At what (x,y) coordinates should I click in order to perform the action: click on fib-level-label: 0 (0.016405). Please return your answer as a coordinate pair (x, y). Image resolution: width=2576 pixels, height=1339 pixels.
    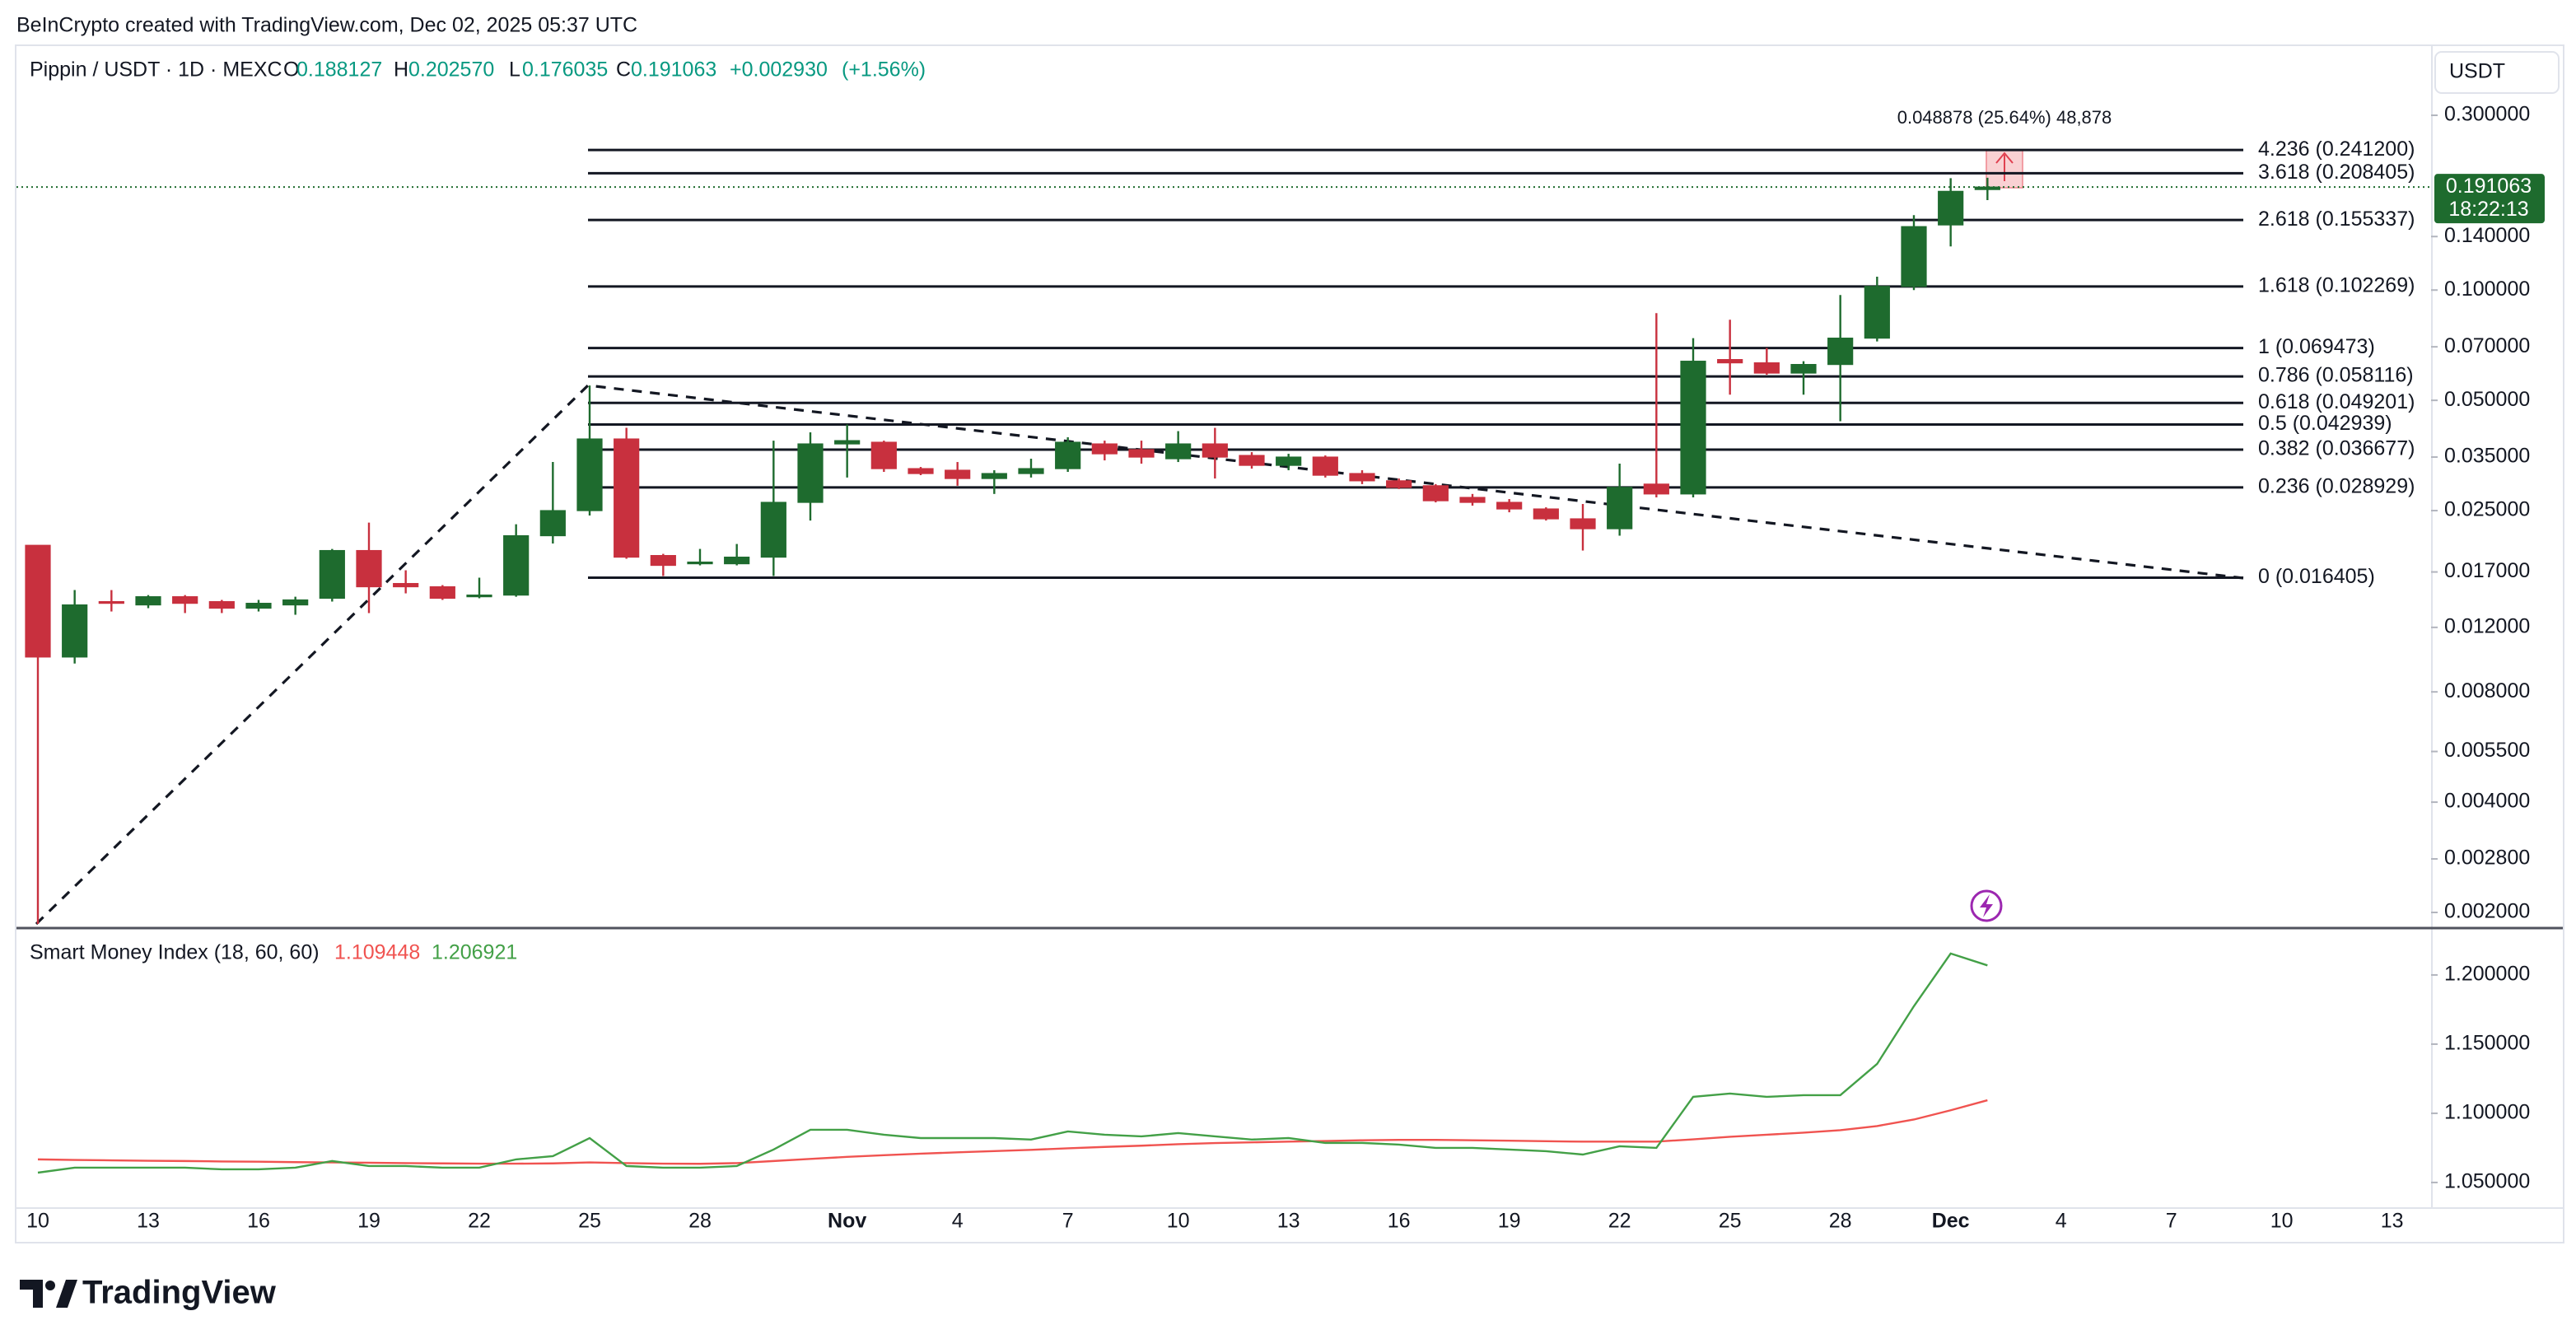
    Looking at the image, I should click on (2316, 576).